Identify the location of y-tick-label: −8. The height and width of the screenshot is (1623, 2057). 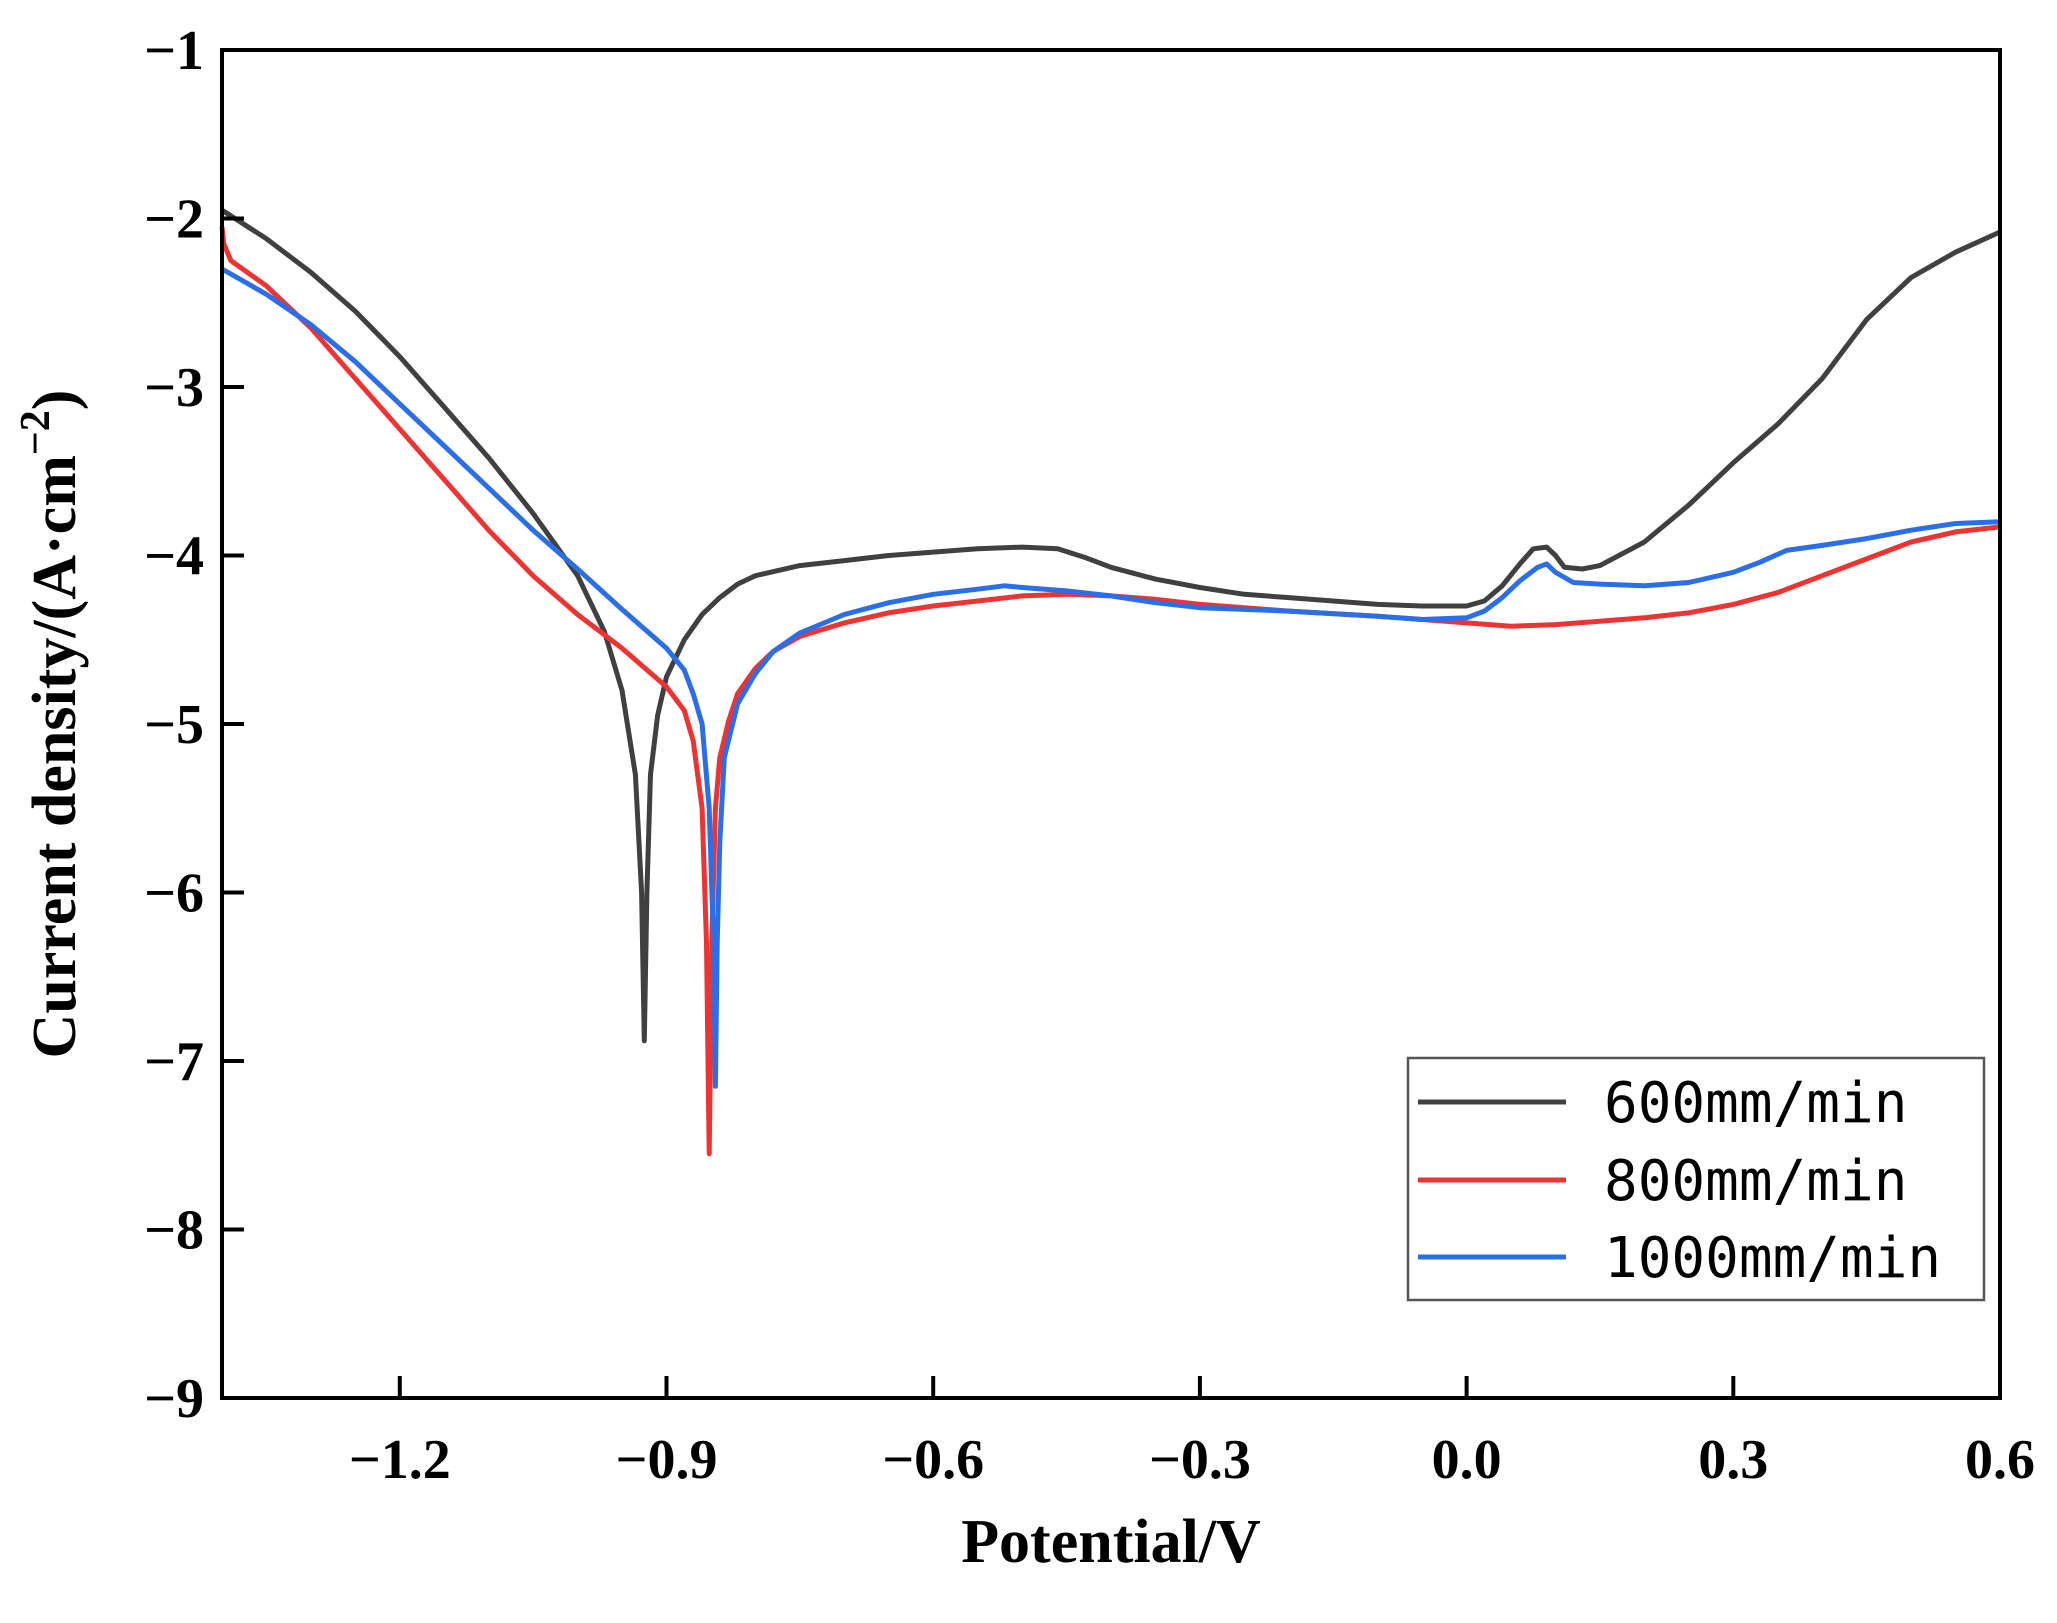
(174, 1231).